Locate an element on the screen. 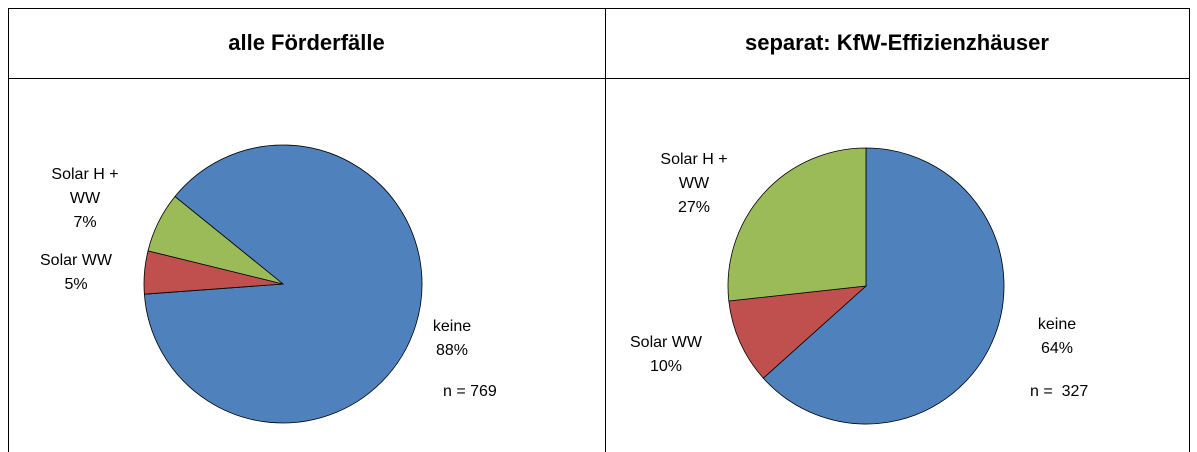 This screenshot has height=452, width=1197. chart-title: alle Förderfälle is located at coordinates (306, 42).